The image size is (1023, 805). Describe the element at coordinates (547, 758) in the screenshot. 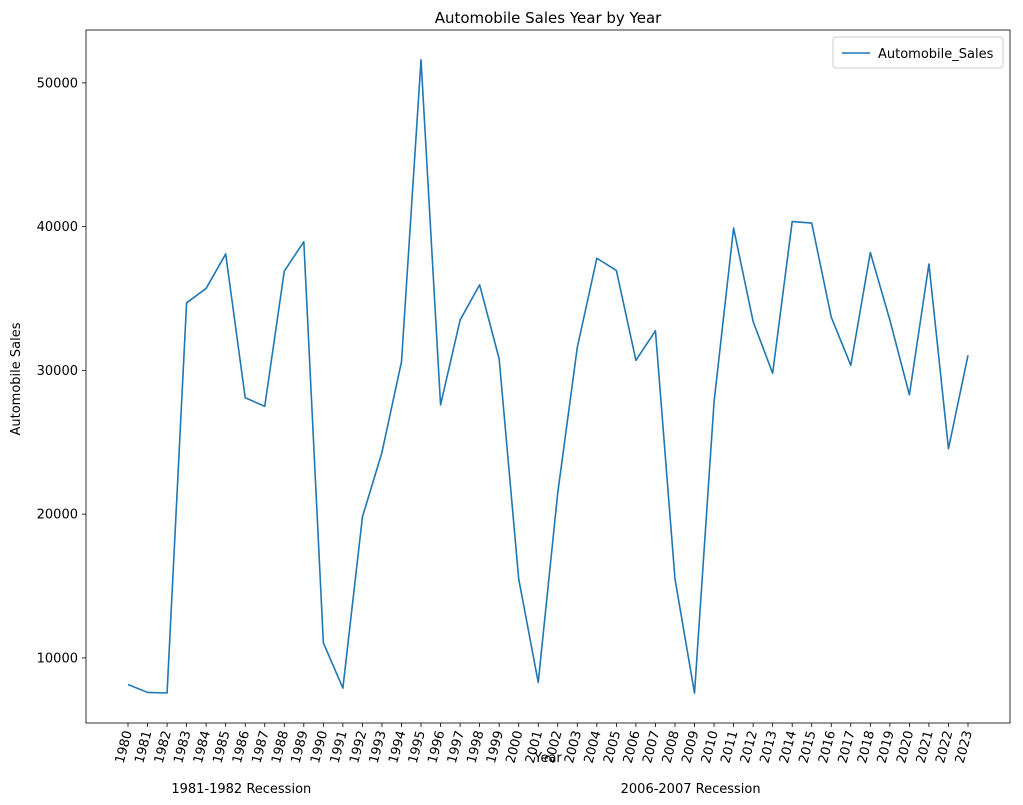

I see `x-axis-label: Year` at that location.